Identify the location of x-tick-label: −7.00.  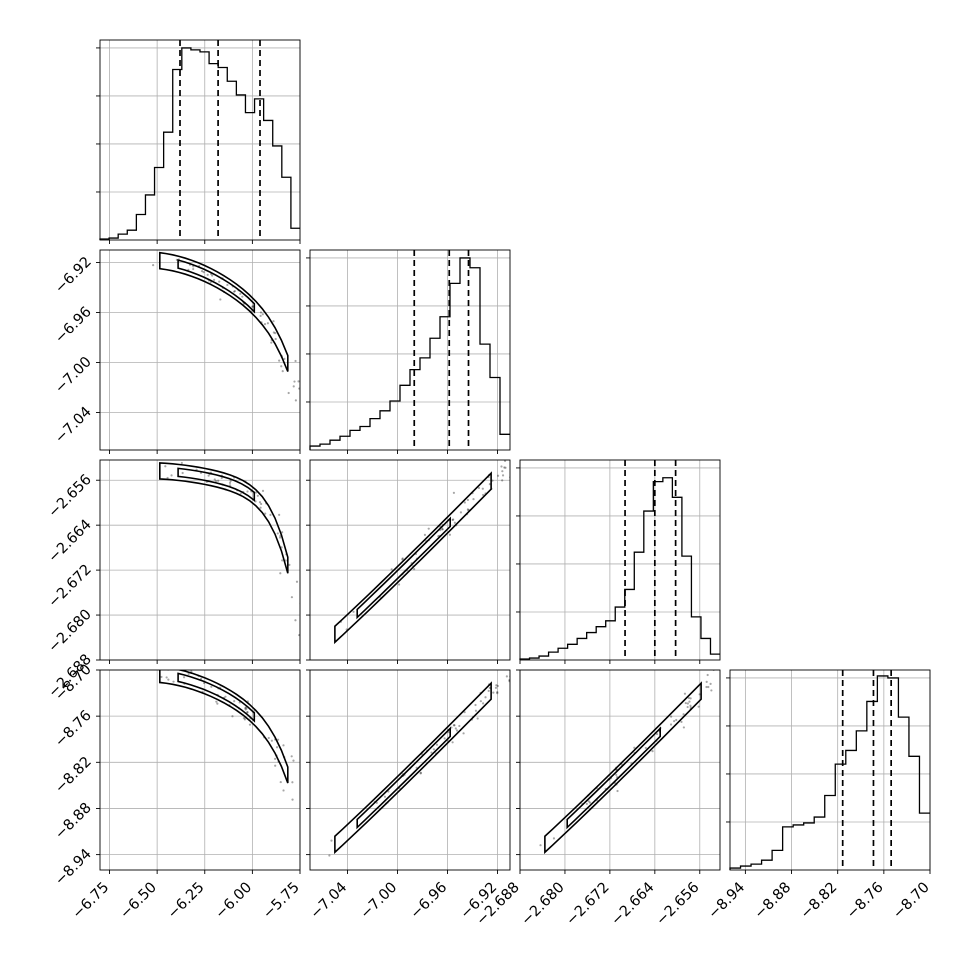
(379, 901).